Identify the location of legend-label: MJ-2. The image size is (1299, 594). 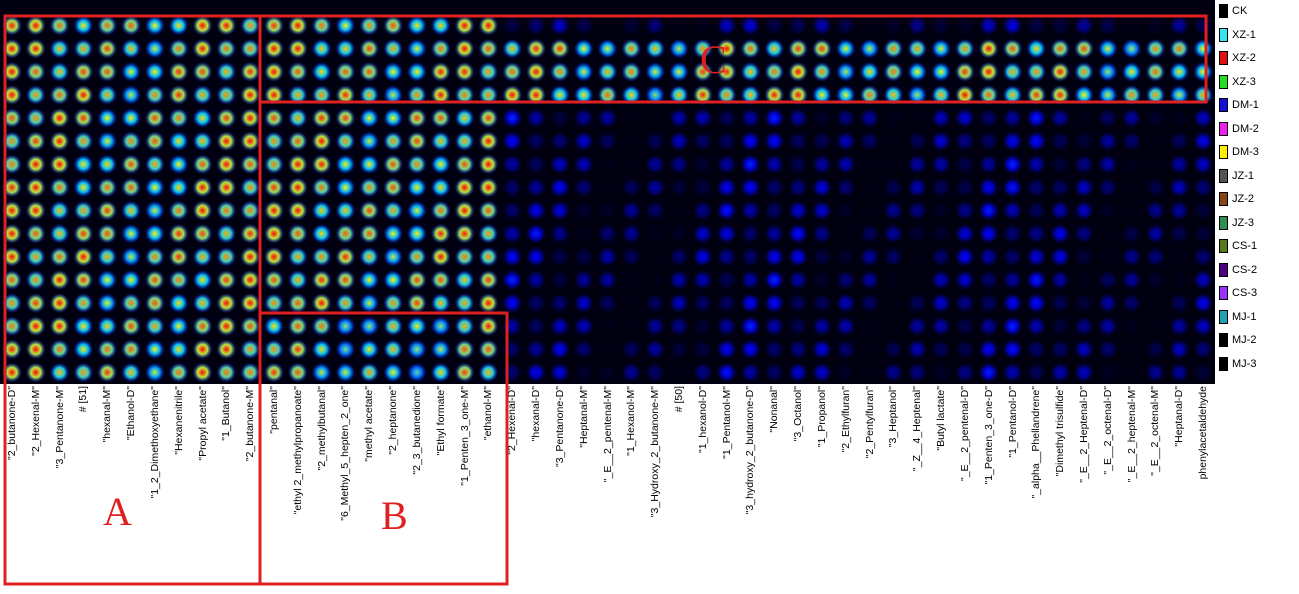
(1244, 340).